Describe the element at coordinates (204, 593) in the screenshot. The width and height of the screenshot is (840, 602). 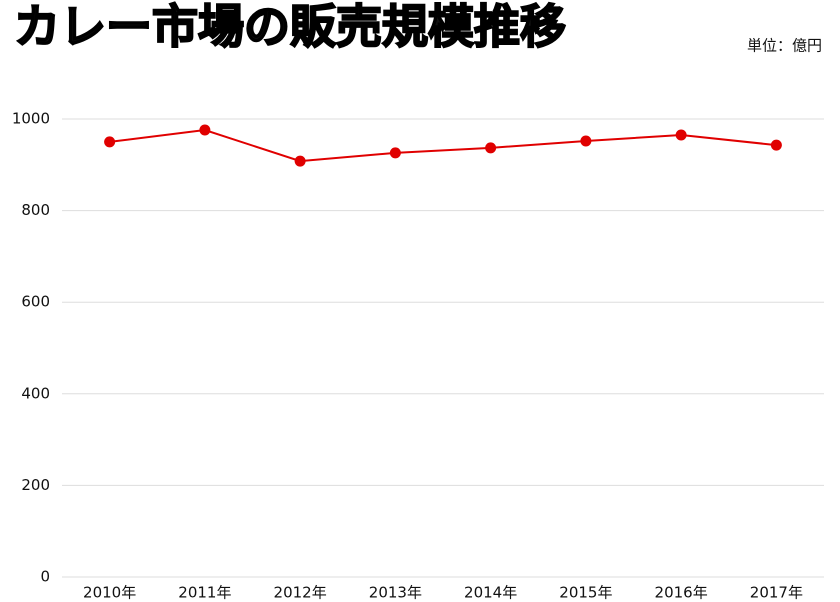
I see `x-tick-label: 2011年` at that location.